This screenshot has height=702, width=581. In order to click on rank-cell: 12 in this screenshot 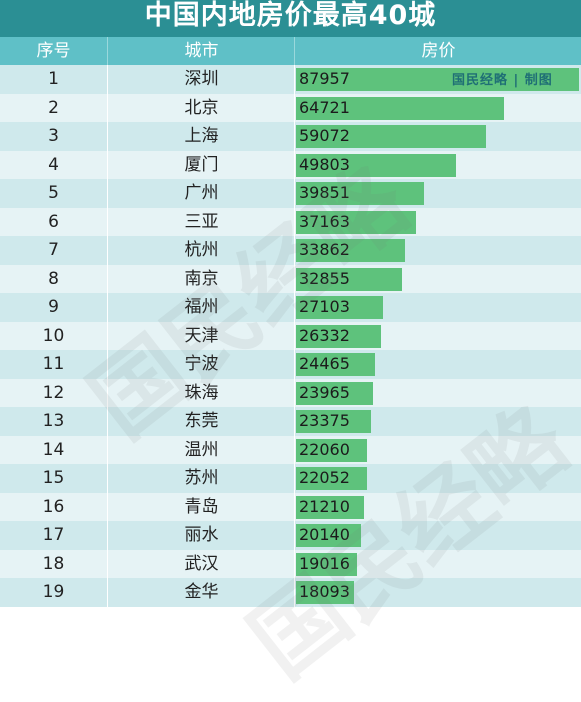, I will do `click(53, 392)`.